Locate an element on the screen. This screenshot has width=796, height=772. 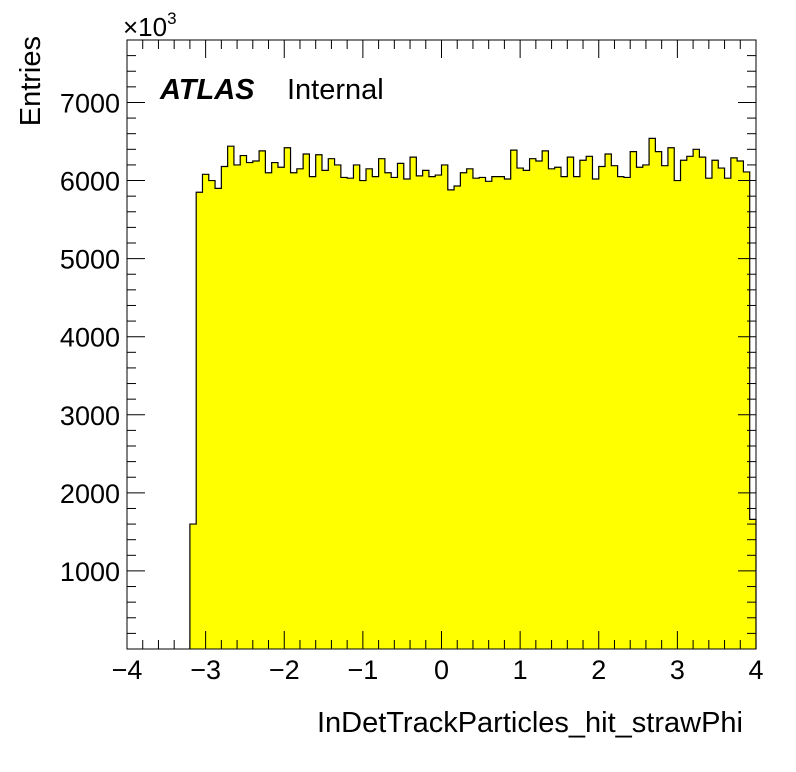
x-tick-label: 1 is located at coordinates (520, 670).